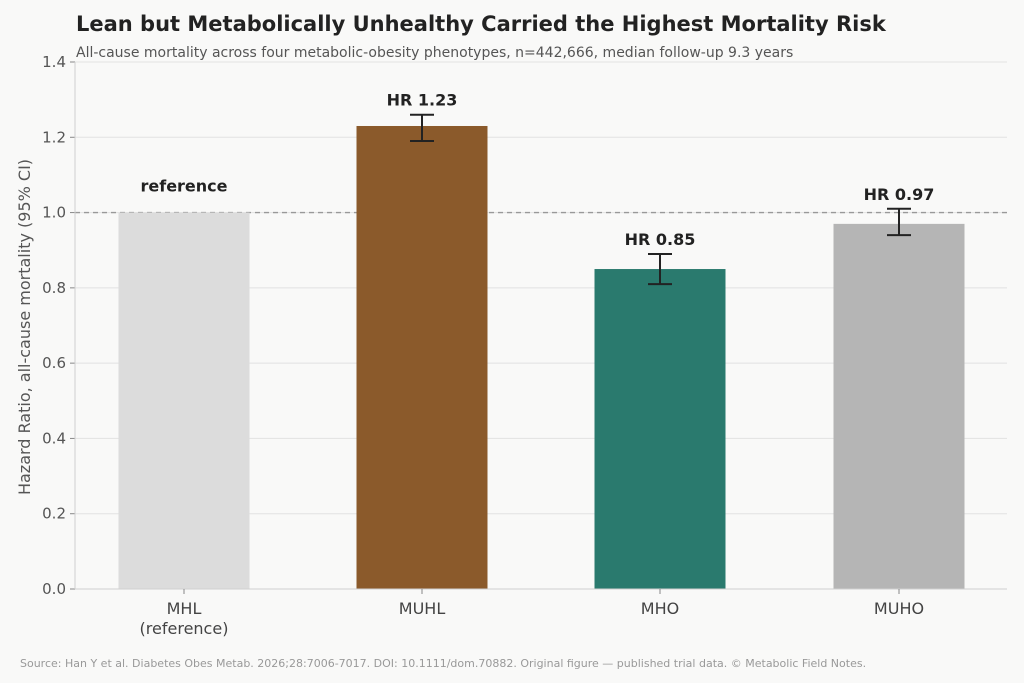 This screenshot has width=1024, height=683. What do you see at coordinates (660, 199) in the screenshot?
I see `error-bars` at bounding box center [660, 199].